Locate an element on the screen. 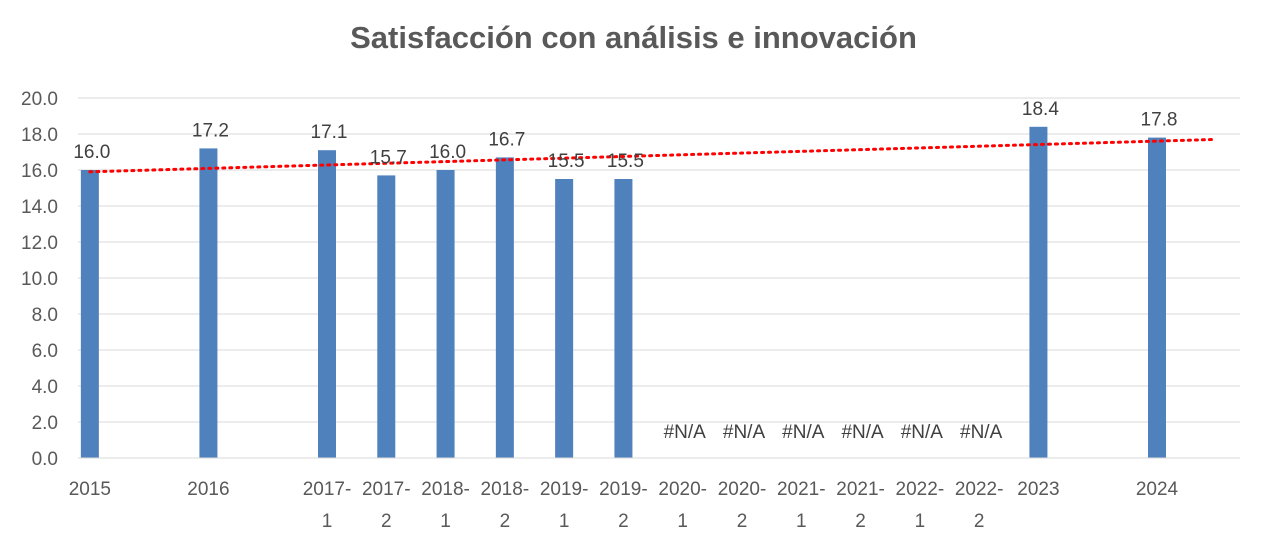  x-tick-label: 2024 is located at coordinates (1157, 489).